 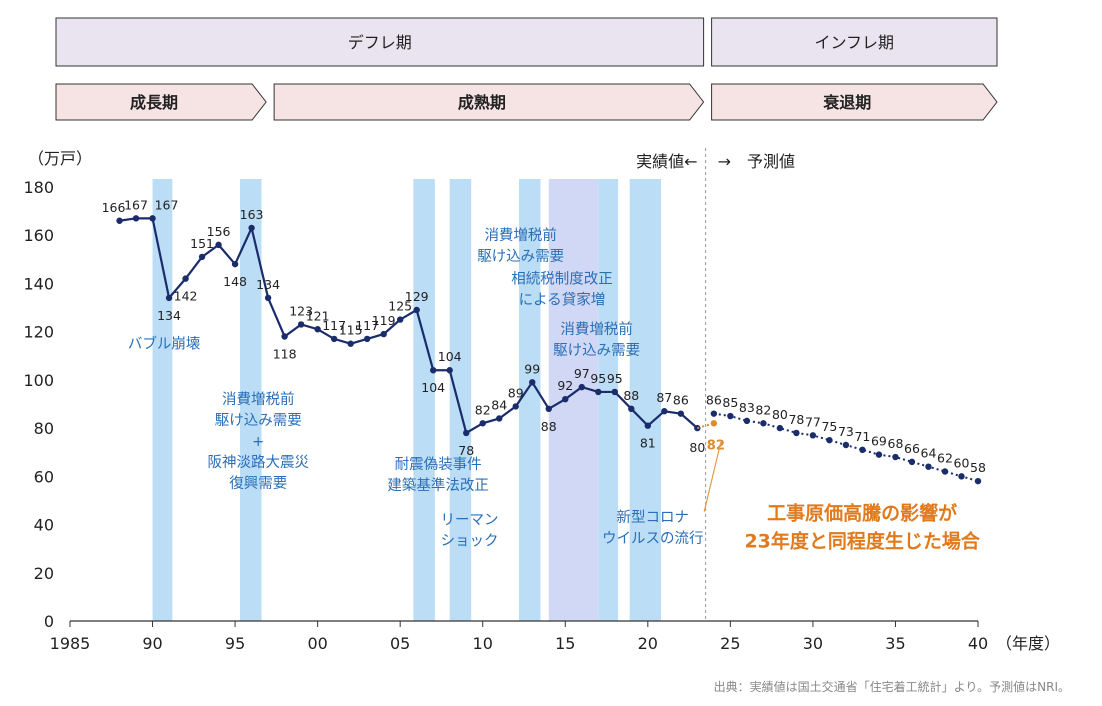 I want to click on data-label: 85, so click(x=730, y=402).